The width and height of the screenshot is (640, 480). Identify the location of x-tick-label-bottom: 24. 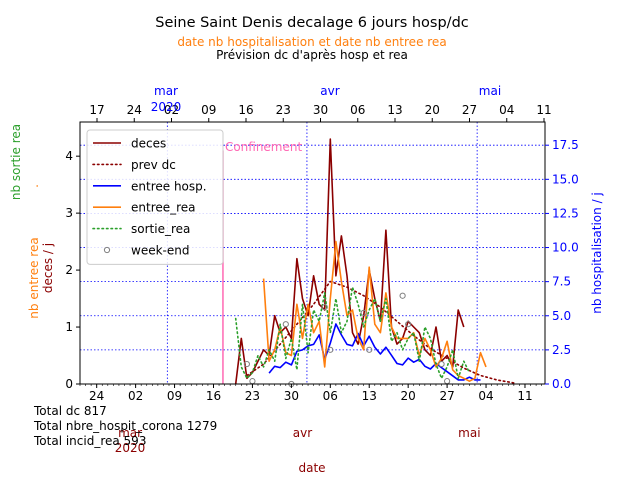
(96, 396).